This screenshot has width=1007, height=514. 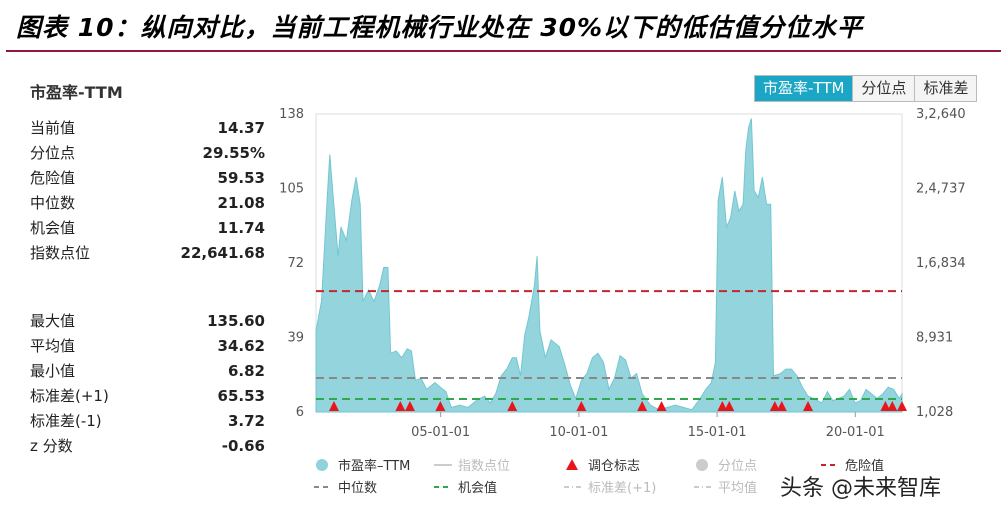 What do you see at coordinates (883, 88) in the screenshot?
I see `tab-percentile: 分位点` at bounding box center [883, 88].